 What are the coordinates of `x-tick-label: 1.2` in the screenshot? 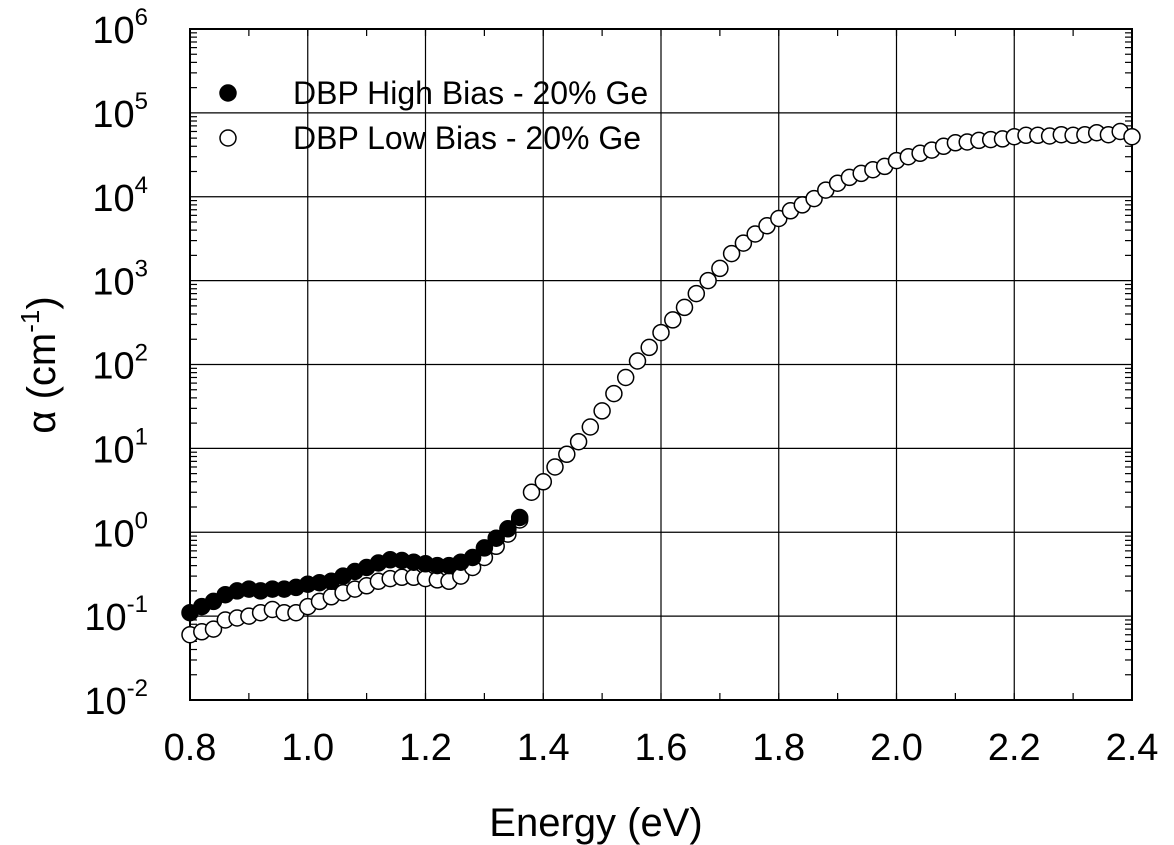 It's located at (425, 748).